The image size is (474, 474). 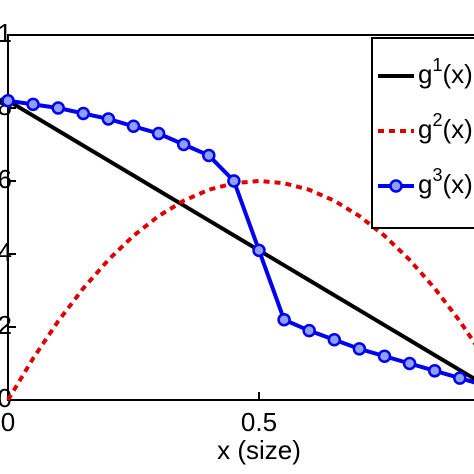 I want to click on legend-marker, so click(x=396, y=186).